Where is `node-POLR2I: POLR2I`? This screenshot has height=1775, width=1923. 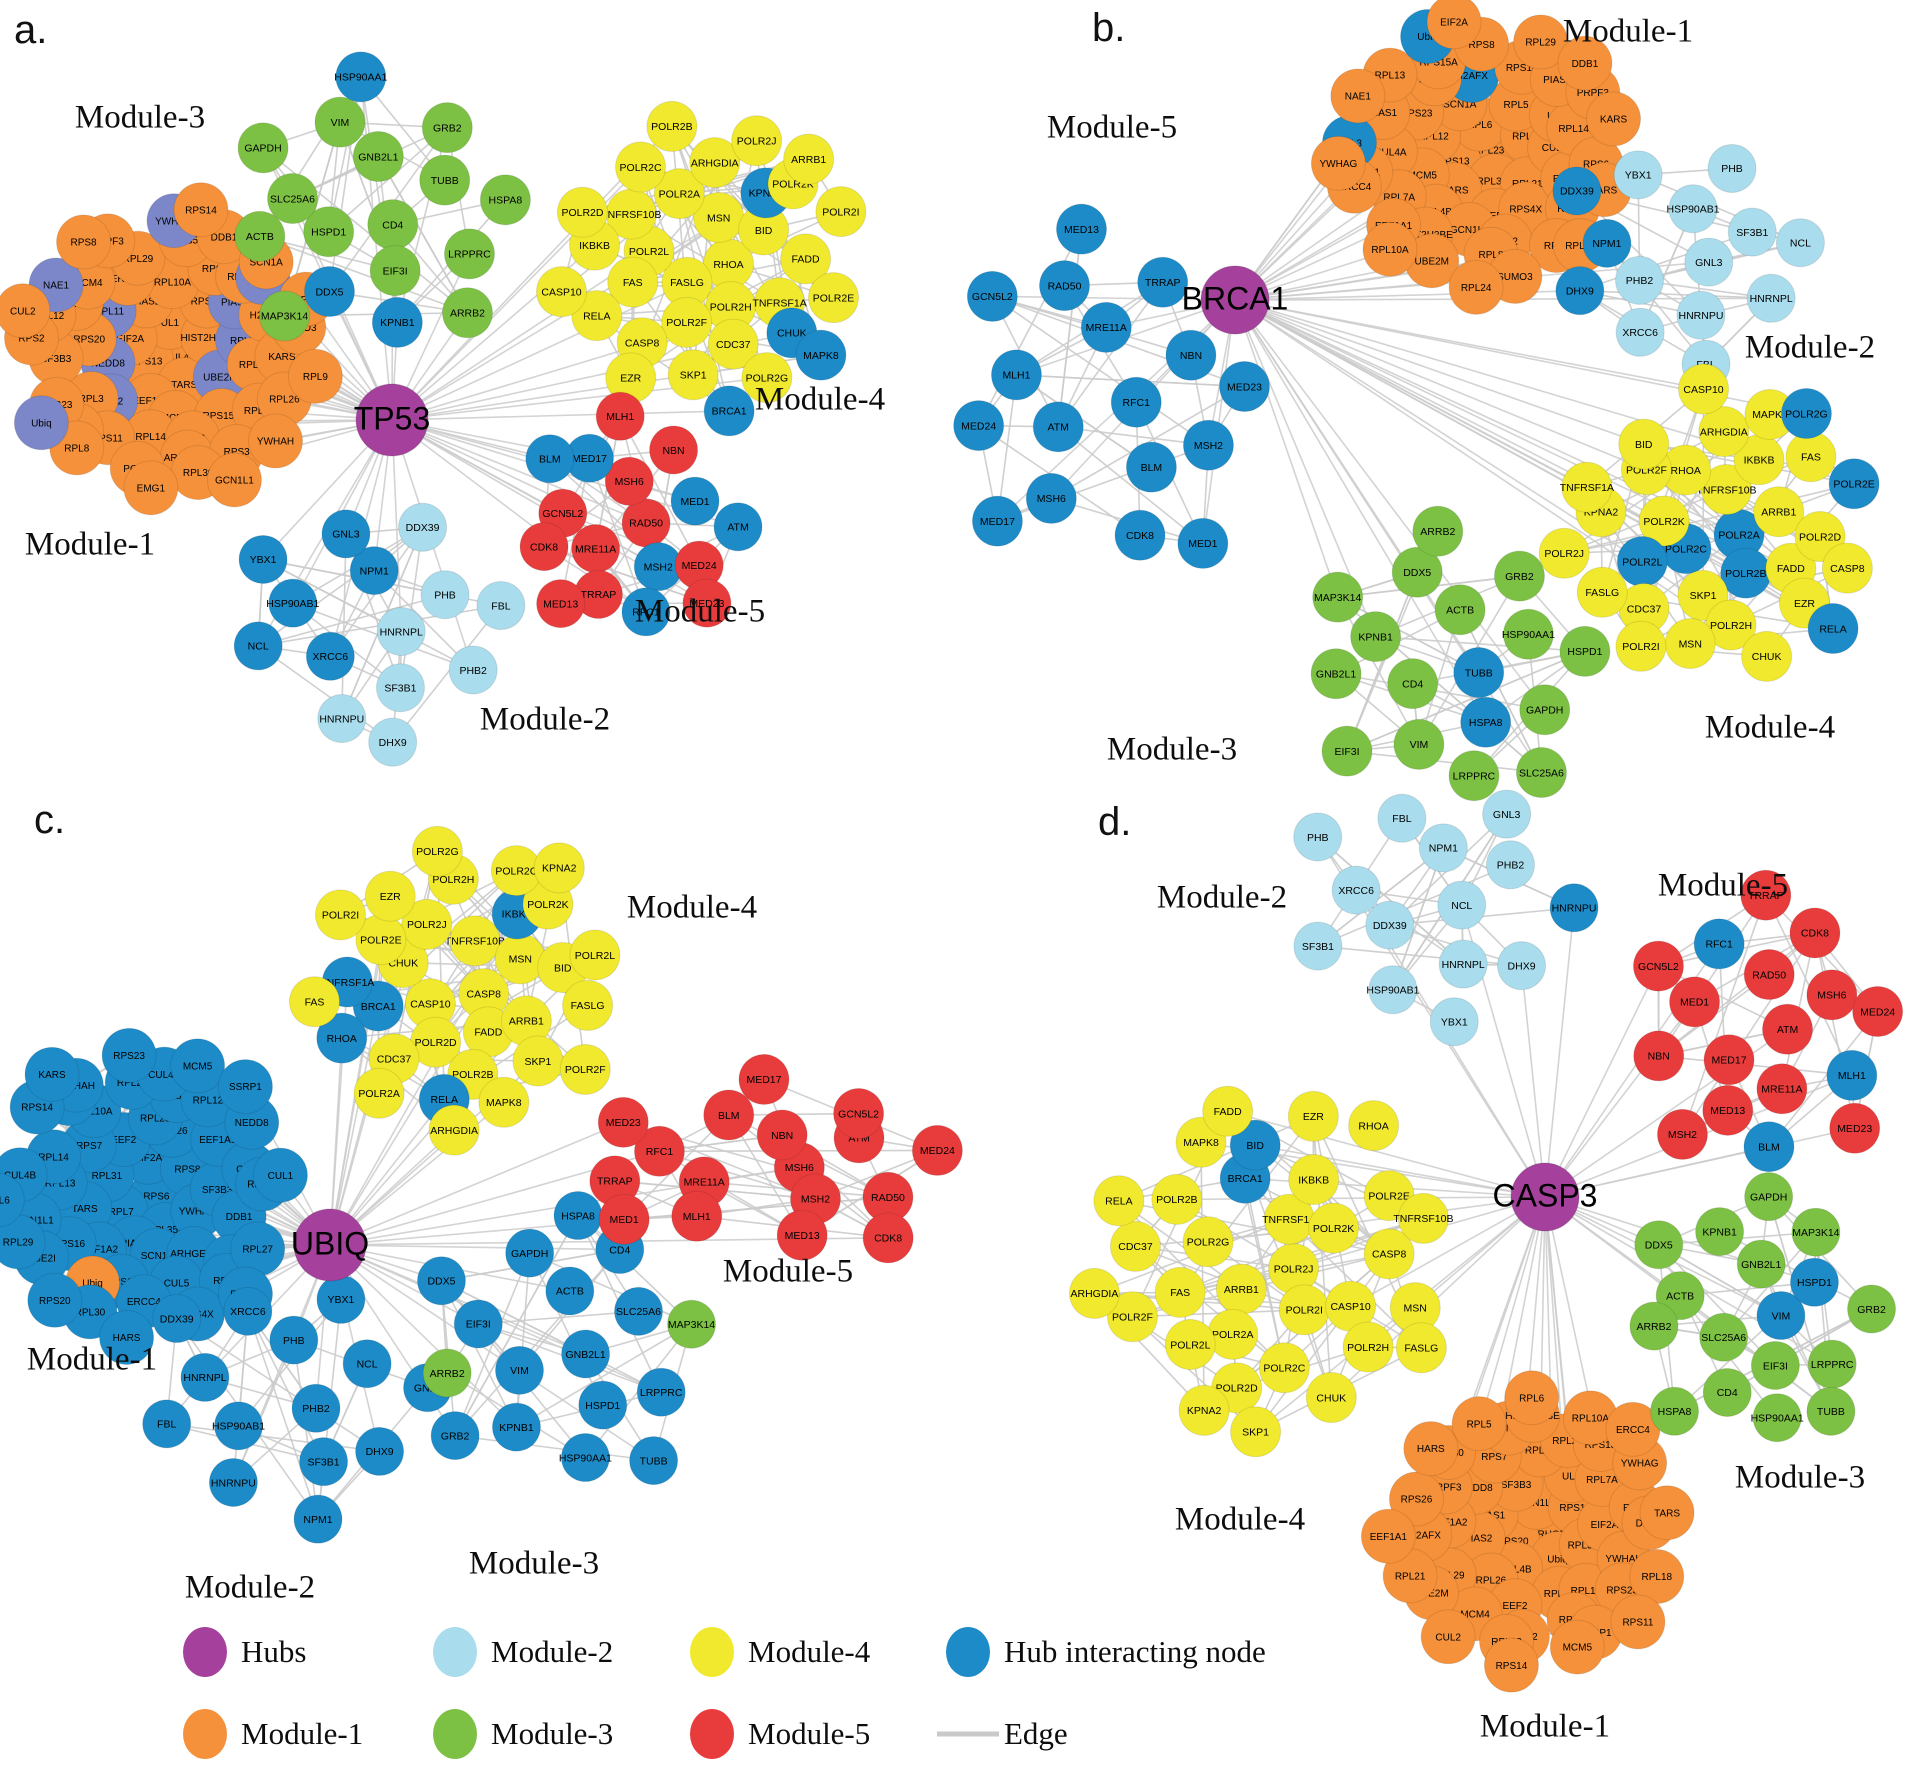 node-POLR2I: POLR2I is located at coordinates (340, 915).